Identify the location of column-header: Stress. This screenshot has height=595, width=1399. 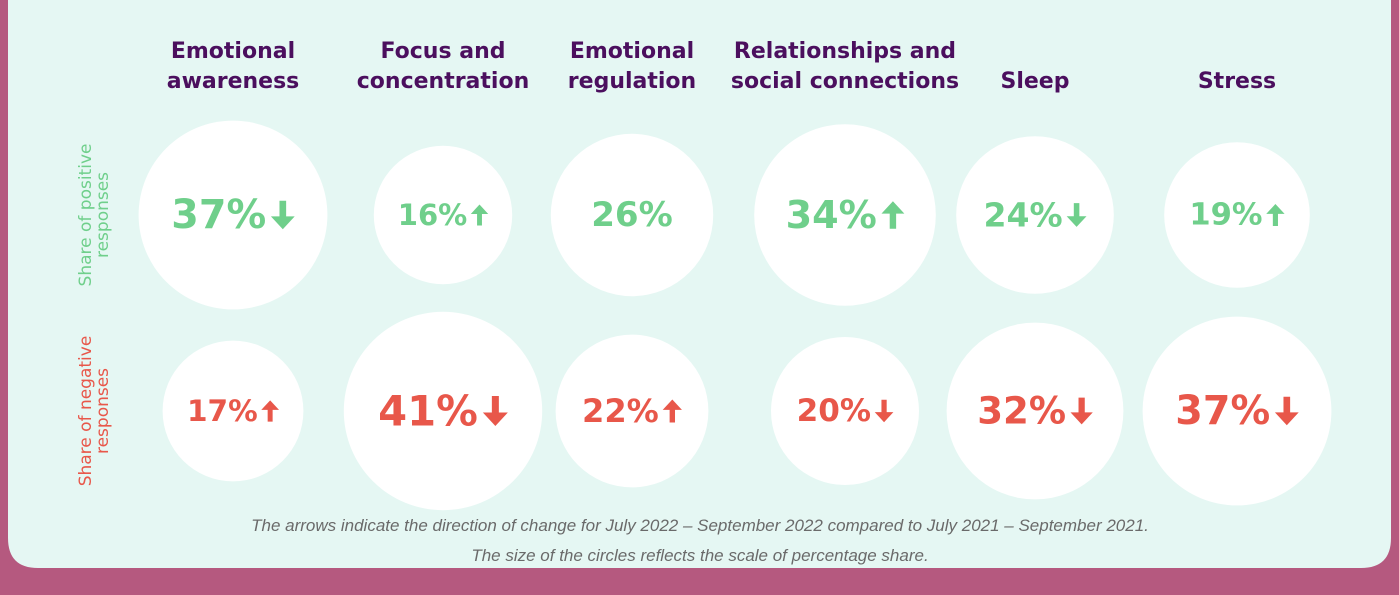
(1237, 81).